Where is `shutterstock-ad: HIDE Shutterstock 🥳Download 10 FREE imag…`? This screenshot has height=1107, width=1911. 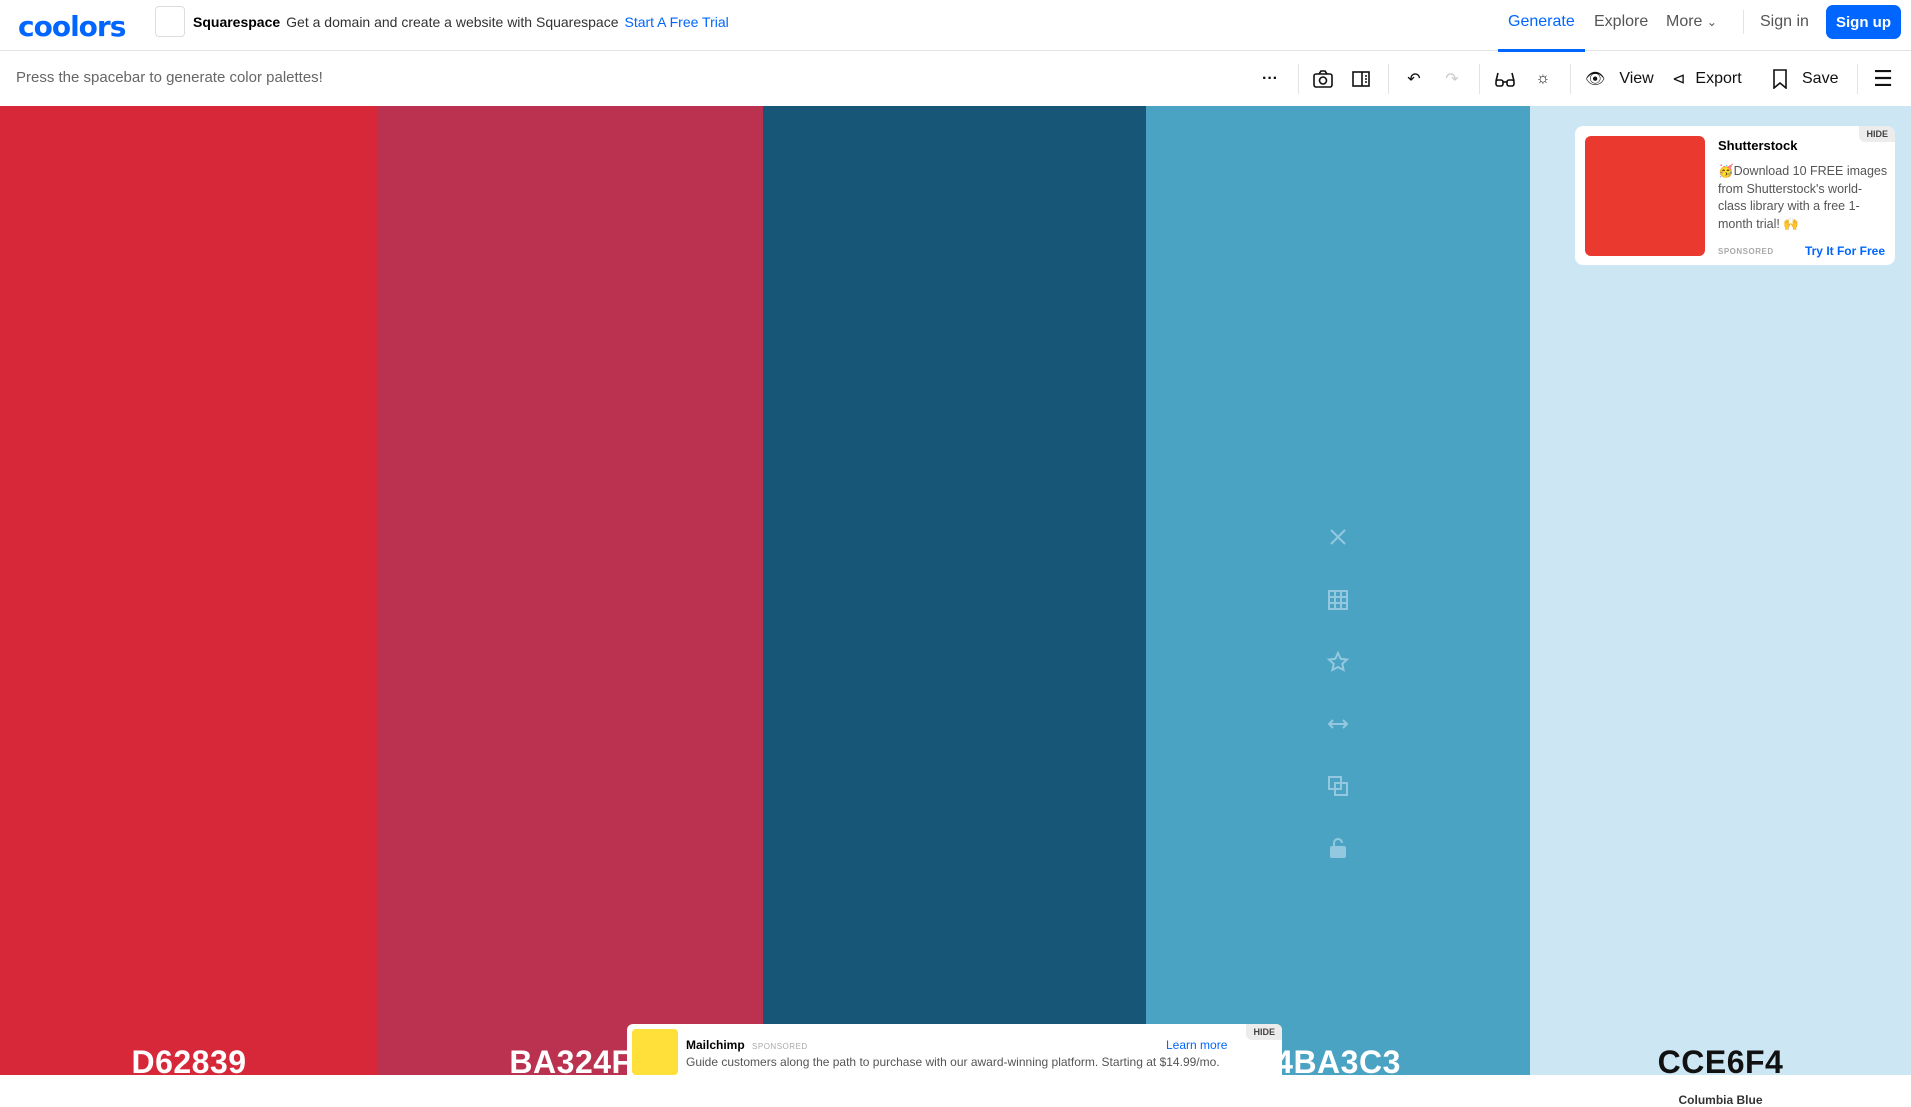
shutterstock-ad: HIDE Shutterstock 🥳Download 10 FREE imag… is located at coordinates (1735, 195).